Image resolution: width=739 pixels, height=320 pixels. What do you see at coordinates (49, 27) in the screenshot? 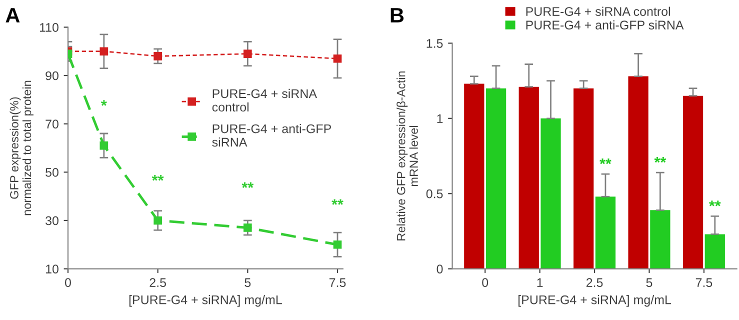
I see `y-tick-label: 110` at bounding box center [49, 27].